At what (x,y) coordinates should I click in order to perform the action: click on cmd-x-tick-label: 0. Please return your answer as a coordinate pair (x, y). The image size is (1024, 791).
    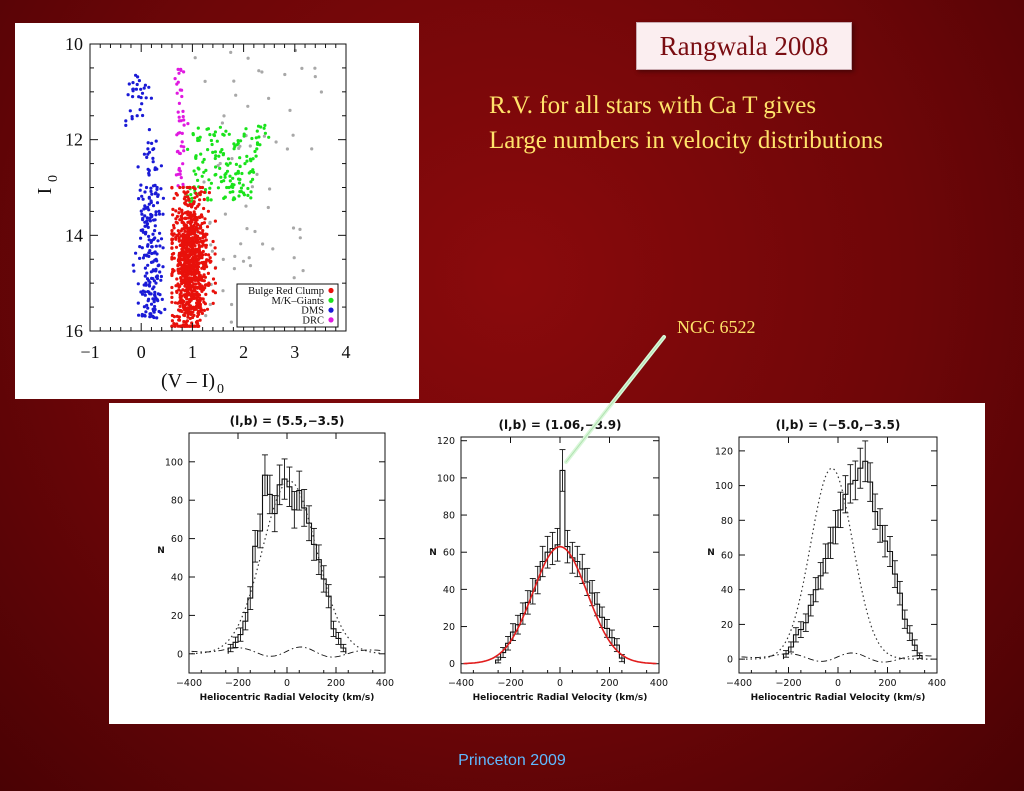
    Looking at the image, I should click on (141, 352).